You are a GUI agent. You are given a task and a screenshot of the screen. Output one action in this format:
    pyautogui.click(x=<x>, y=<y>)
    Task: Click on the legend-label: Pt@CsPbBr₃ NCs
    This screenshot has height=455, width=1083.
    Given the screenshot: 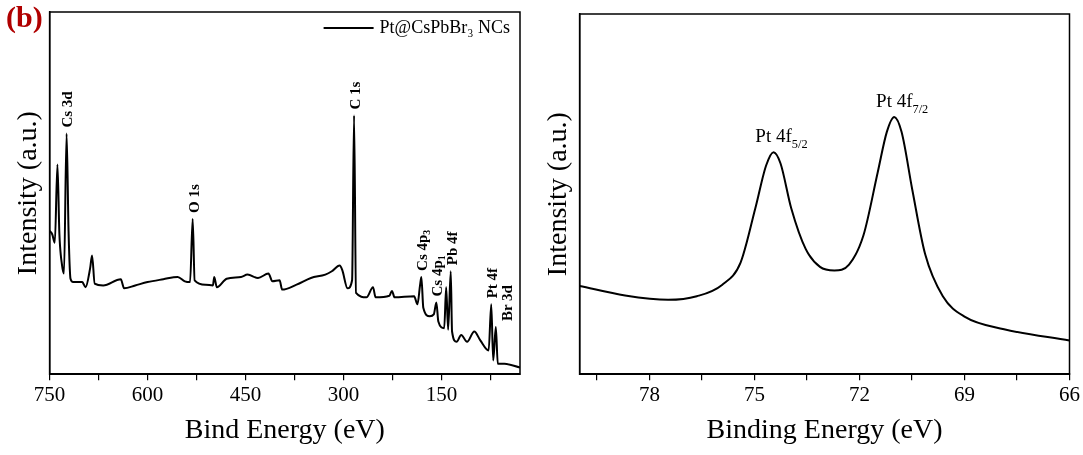 What is the action you would take?
    pyautogui.click(x=445, y=26)
    